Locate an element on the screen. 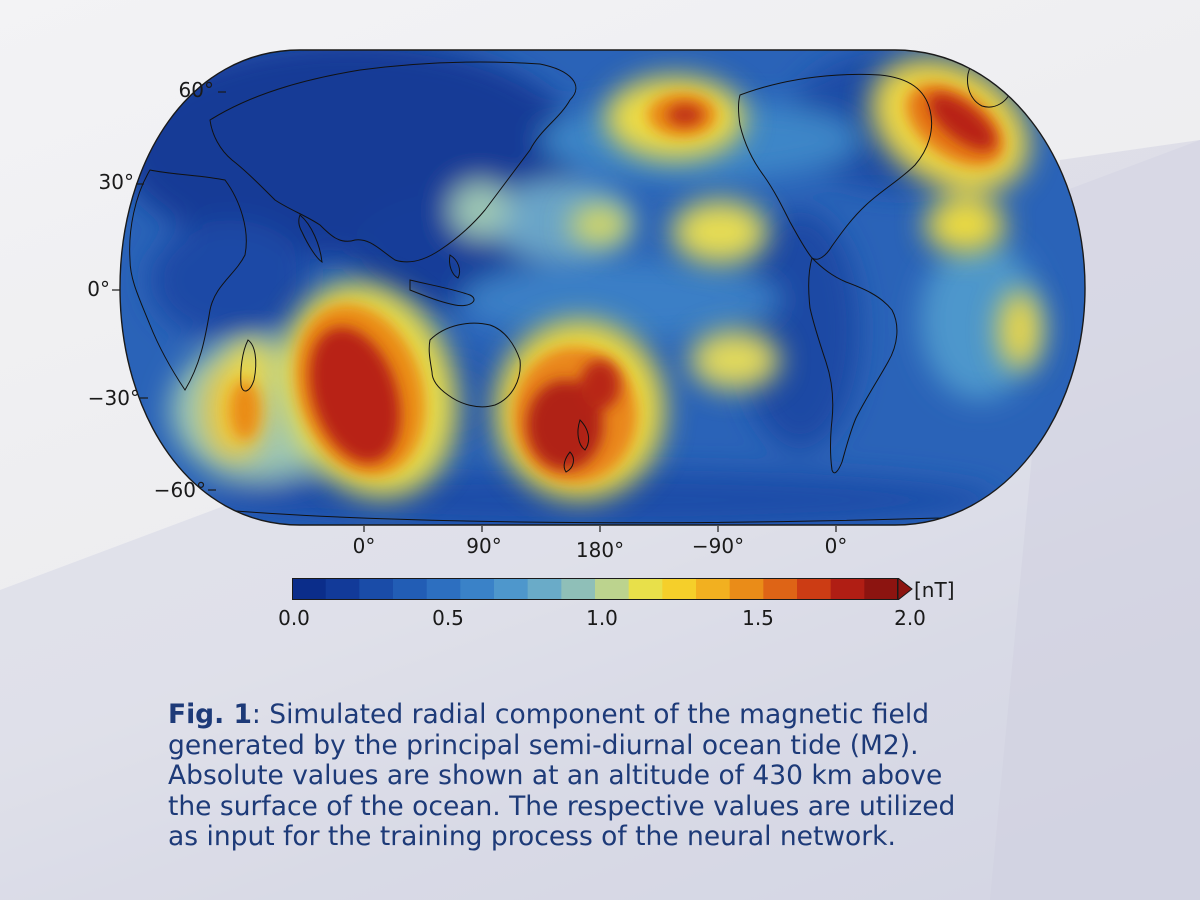 The width and height of the screenshot is (1200, 900). colorbar-tick-0-5: 0.5 is located at coordinates (448, 618).